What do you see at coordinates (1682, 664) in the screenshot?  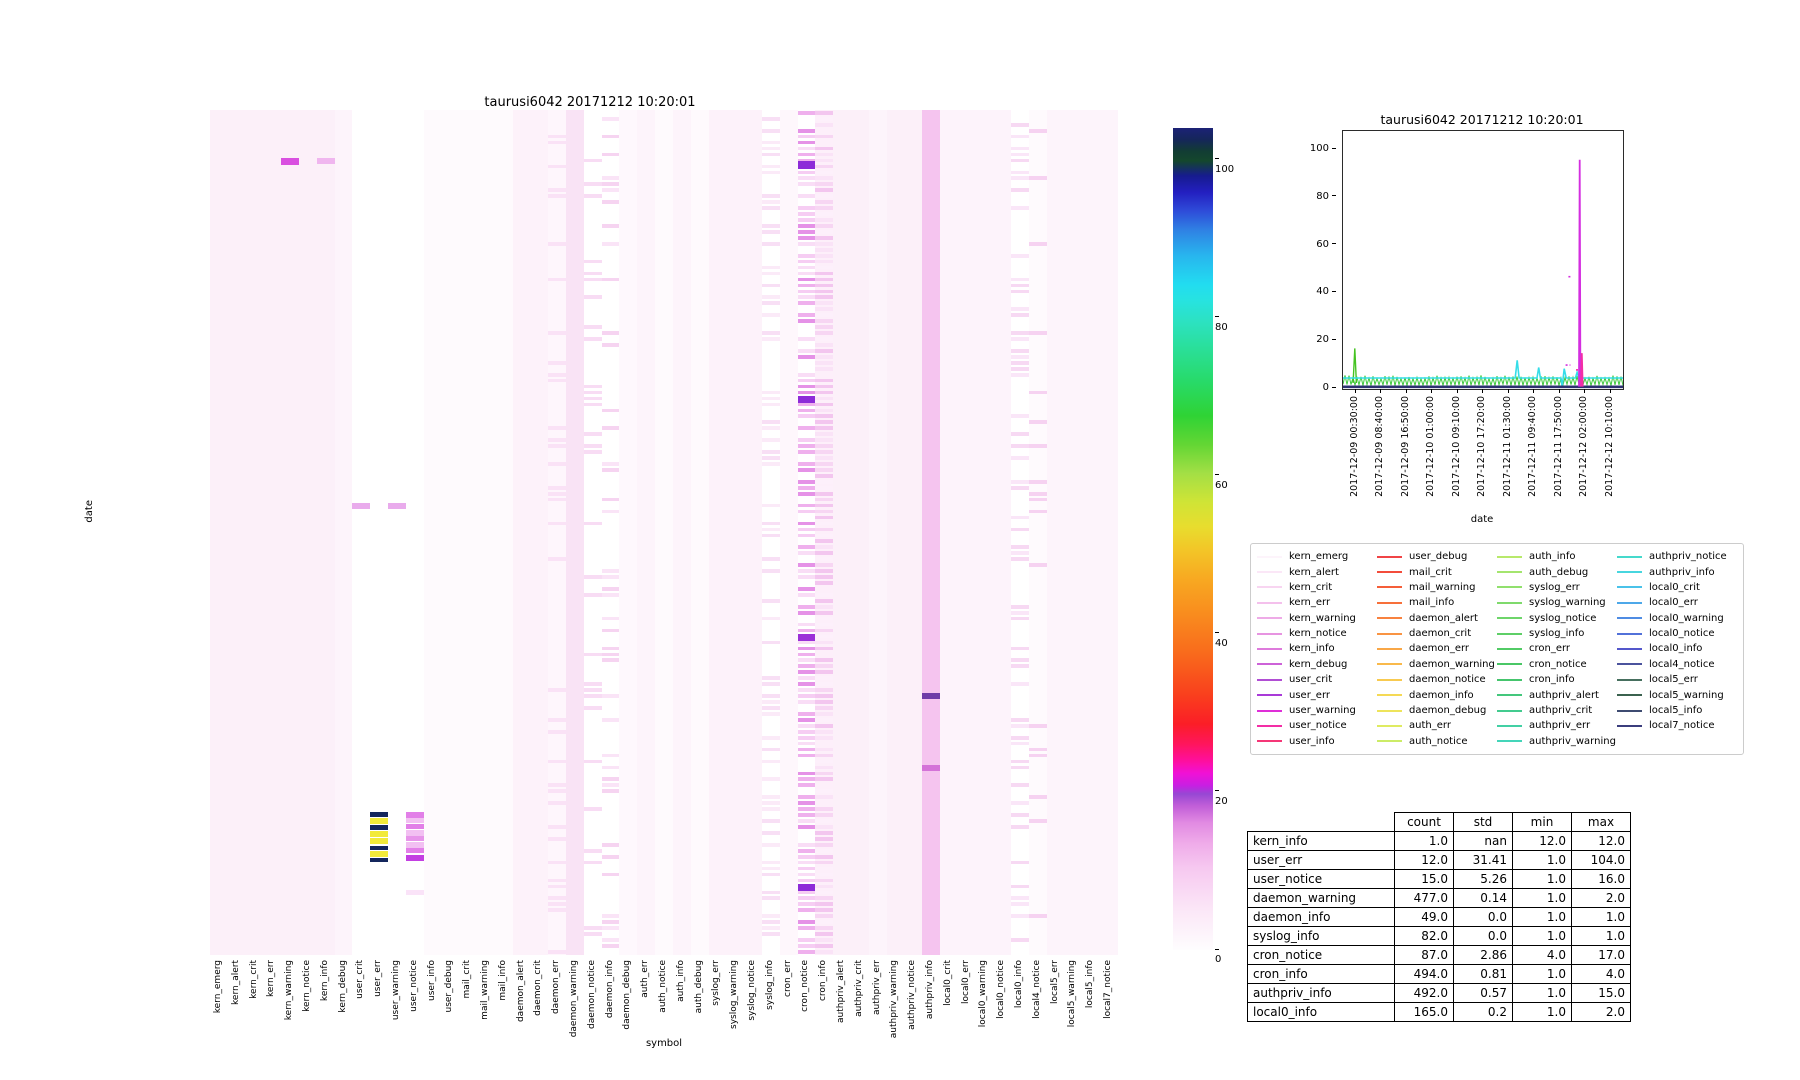 I see `legend-label: local4_notice` at bounding box center [1682, 664].